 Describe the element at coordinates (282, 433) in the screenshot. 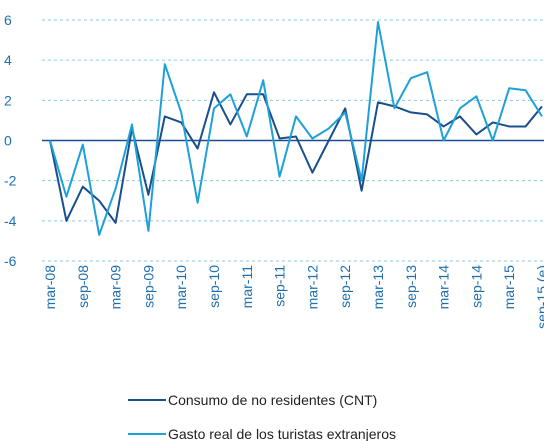

I see `legend-label: Gasto real de los turistas extranjeros` at that location.